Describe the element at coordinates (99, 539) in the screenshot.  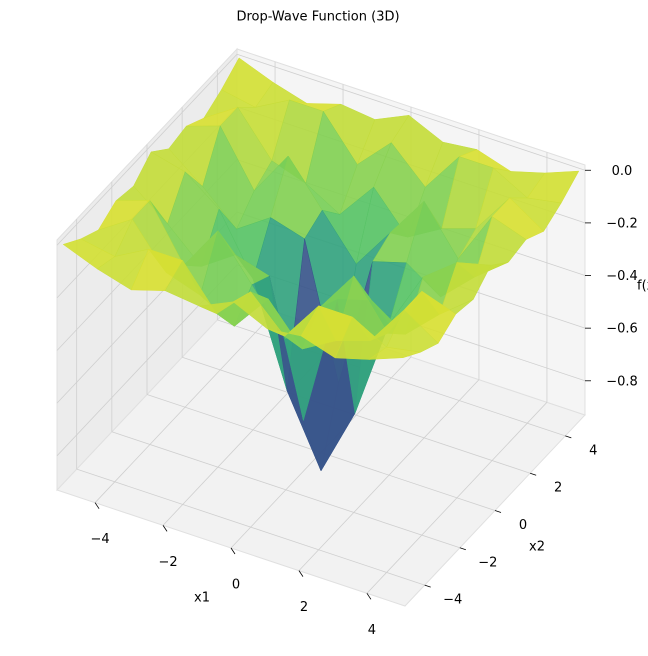
I see `x-tick-label: −4` at that location.